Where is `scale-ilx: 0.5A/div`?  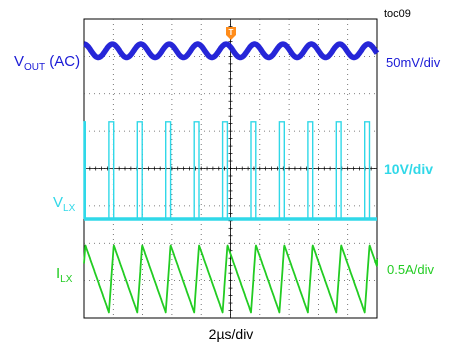
scale-ilx: 0.5A/div is located at coordinates (410, 269).